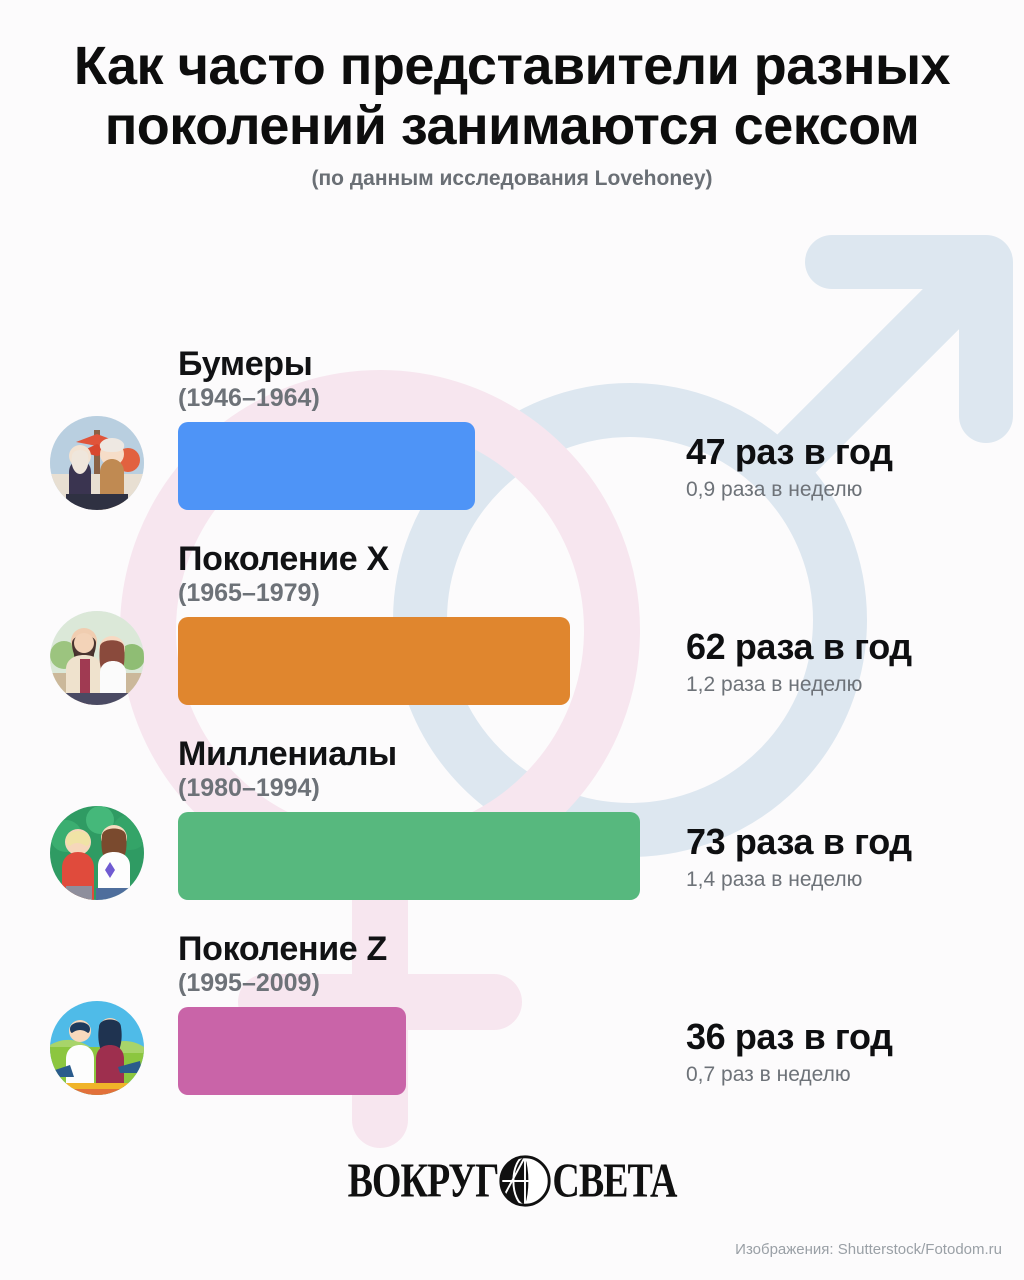 The height and width of the screenshot is (1280, 1024). Describe the element at coordinates (287, 754) in the screenshot. I see `generation-name: Миллениалы` at that location.